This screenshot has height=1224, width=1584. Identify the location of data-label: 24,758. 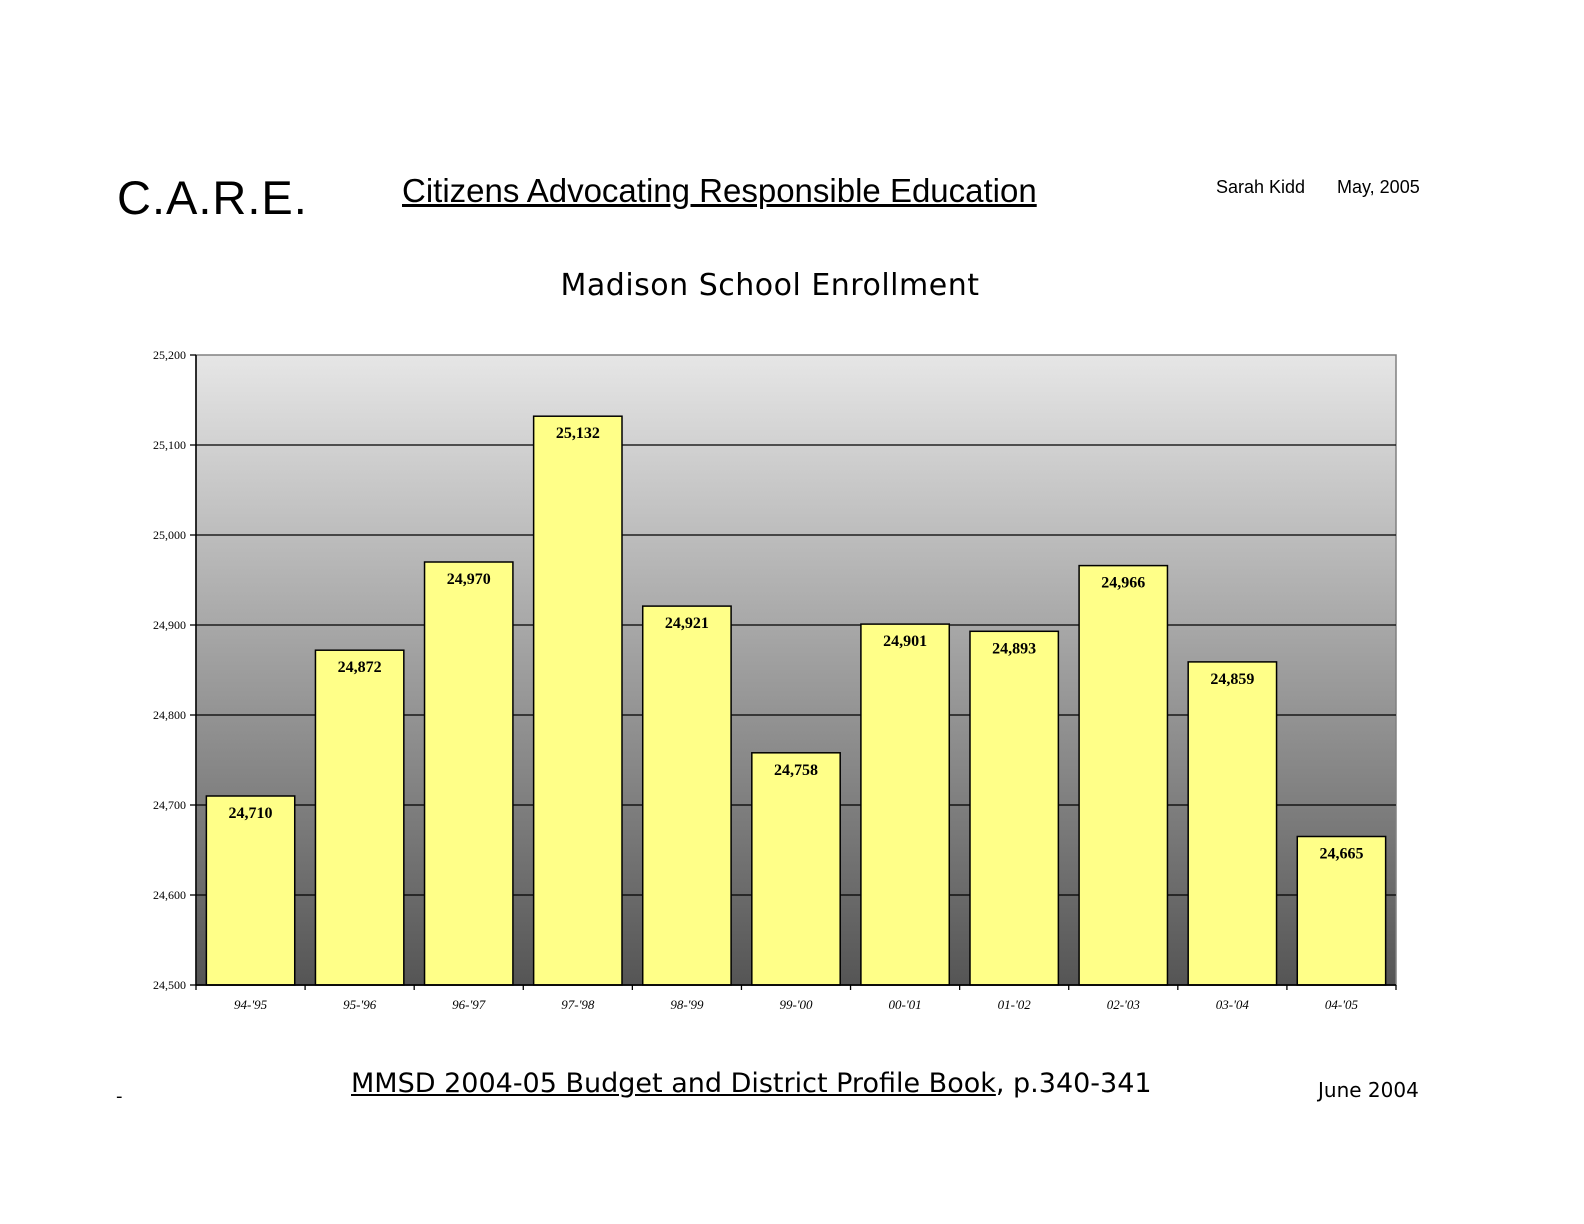
(796, 770).